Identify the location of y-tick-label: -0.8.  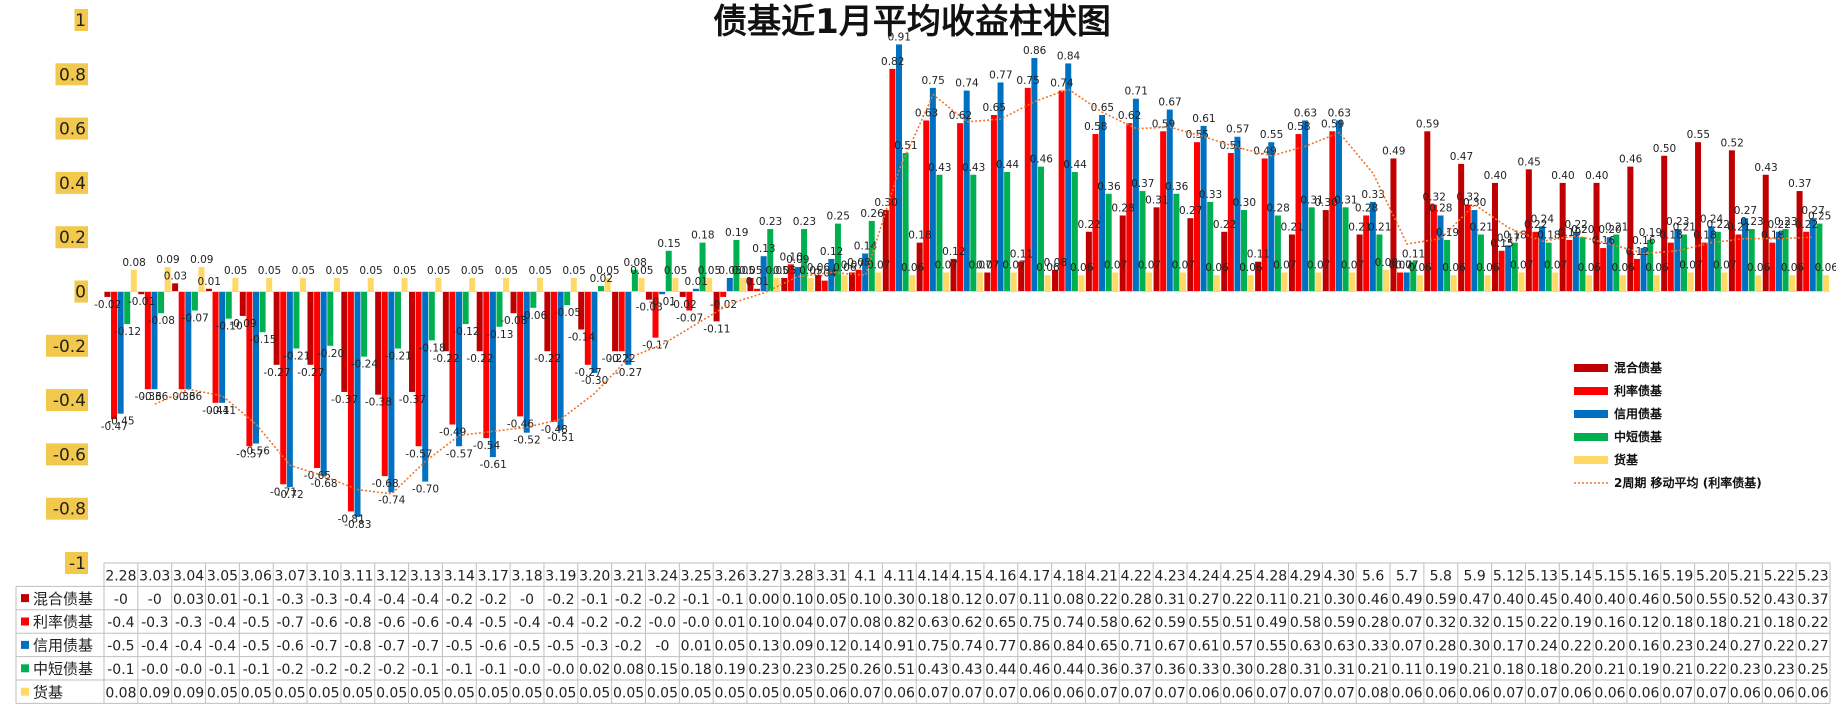
(69, 510).